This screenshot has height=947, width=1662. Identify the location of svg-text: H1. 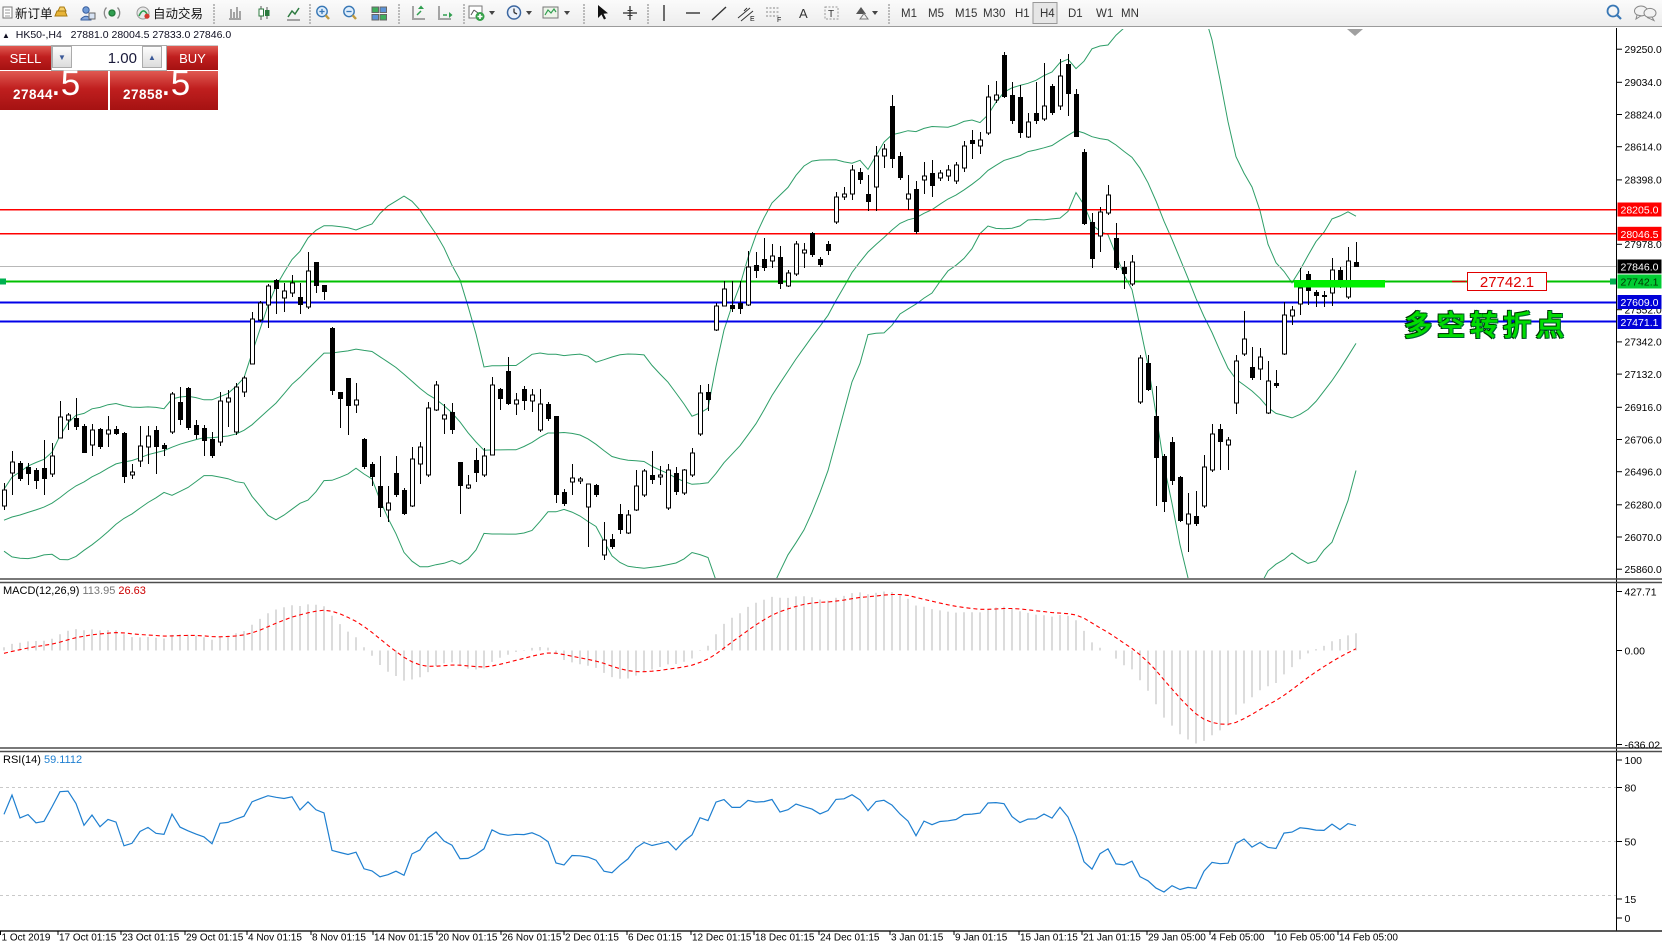
(1022, 14).